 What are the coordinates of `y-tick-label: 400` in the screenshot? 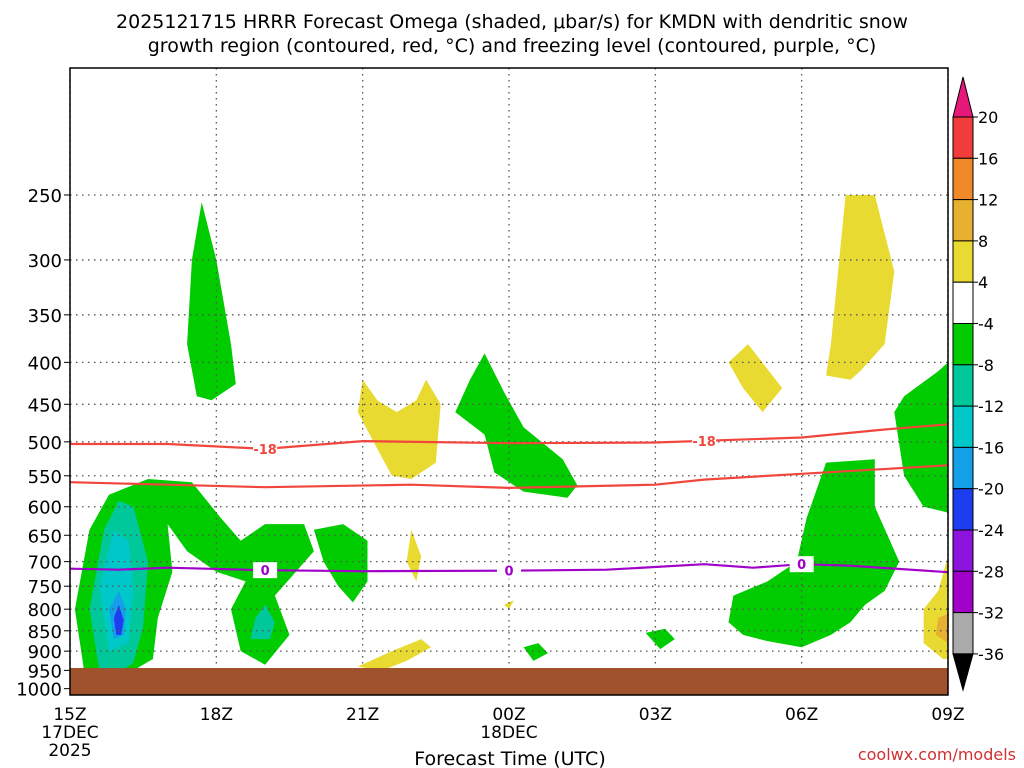 It's located at (45, 363).